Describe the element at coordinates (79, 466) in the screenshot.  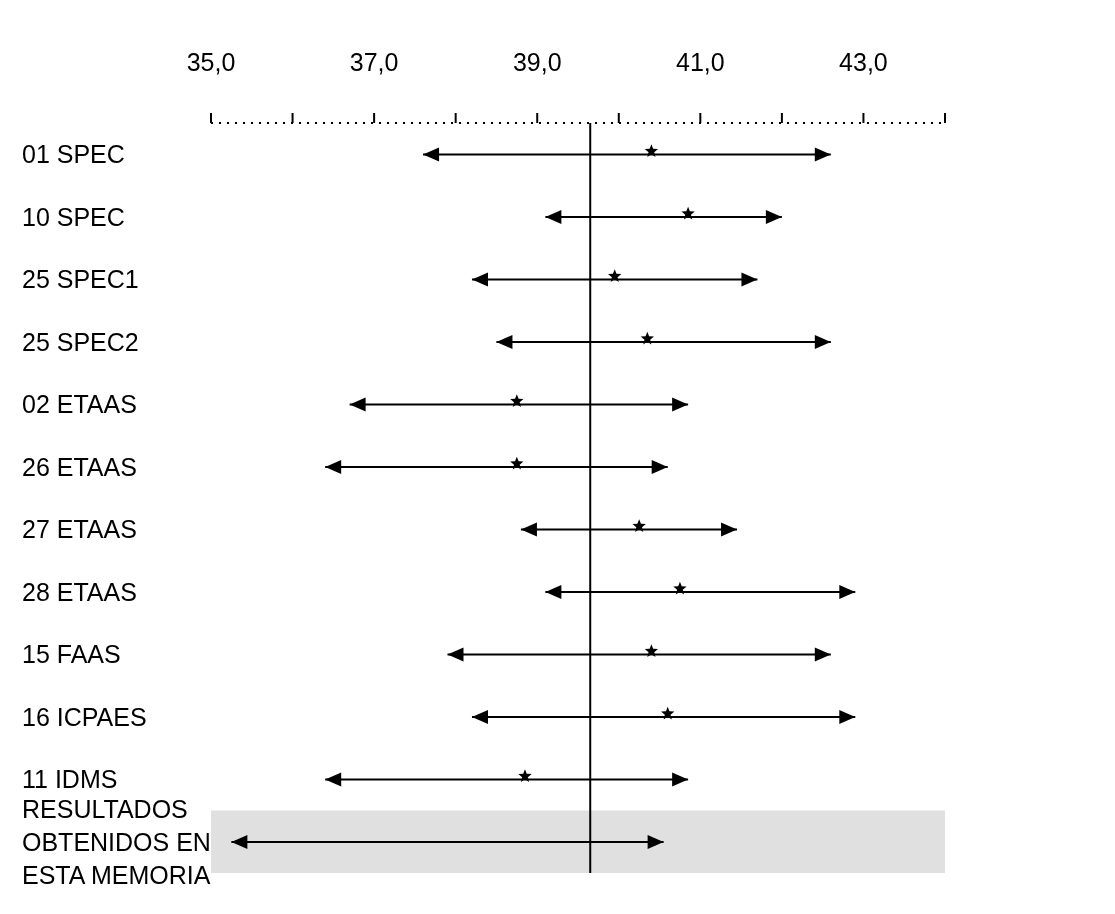
I see `y-tick-label: 26 ETAAS` at that location.